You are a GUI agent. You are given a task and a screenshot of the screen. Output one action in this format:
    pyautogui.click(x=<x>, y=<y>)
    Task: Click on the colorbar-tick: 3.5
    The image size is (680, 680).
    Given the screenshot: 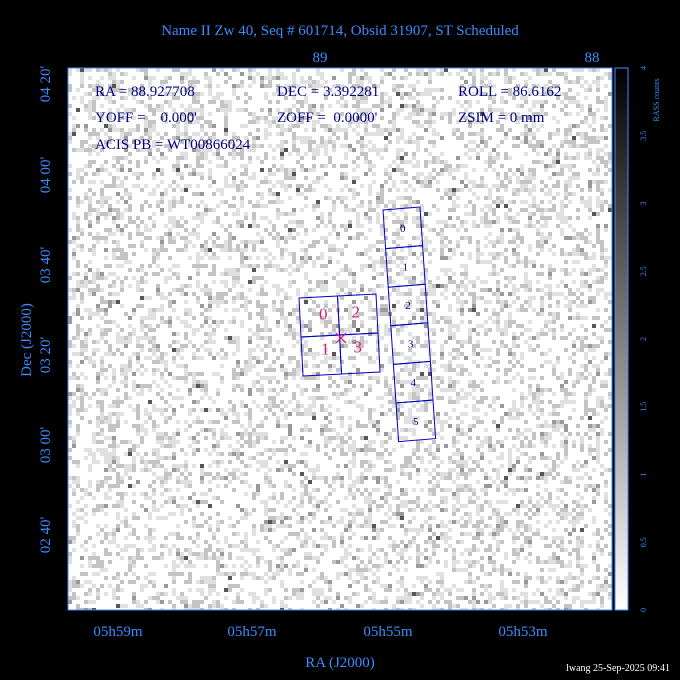 What is the action you would take?
    pyautogui.click(x=643, y=136)
    